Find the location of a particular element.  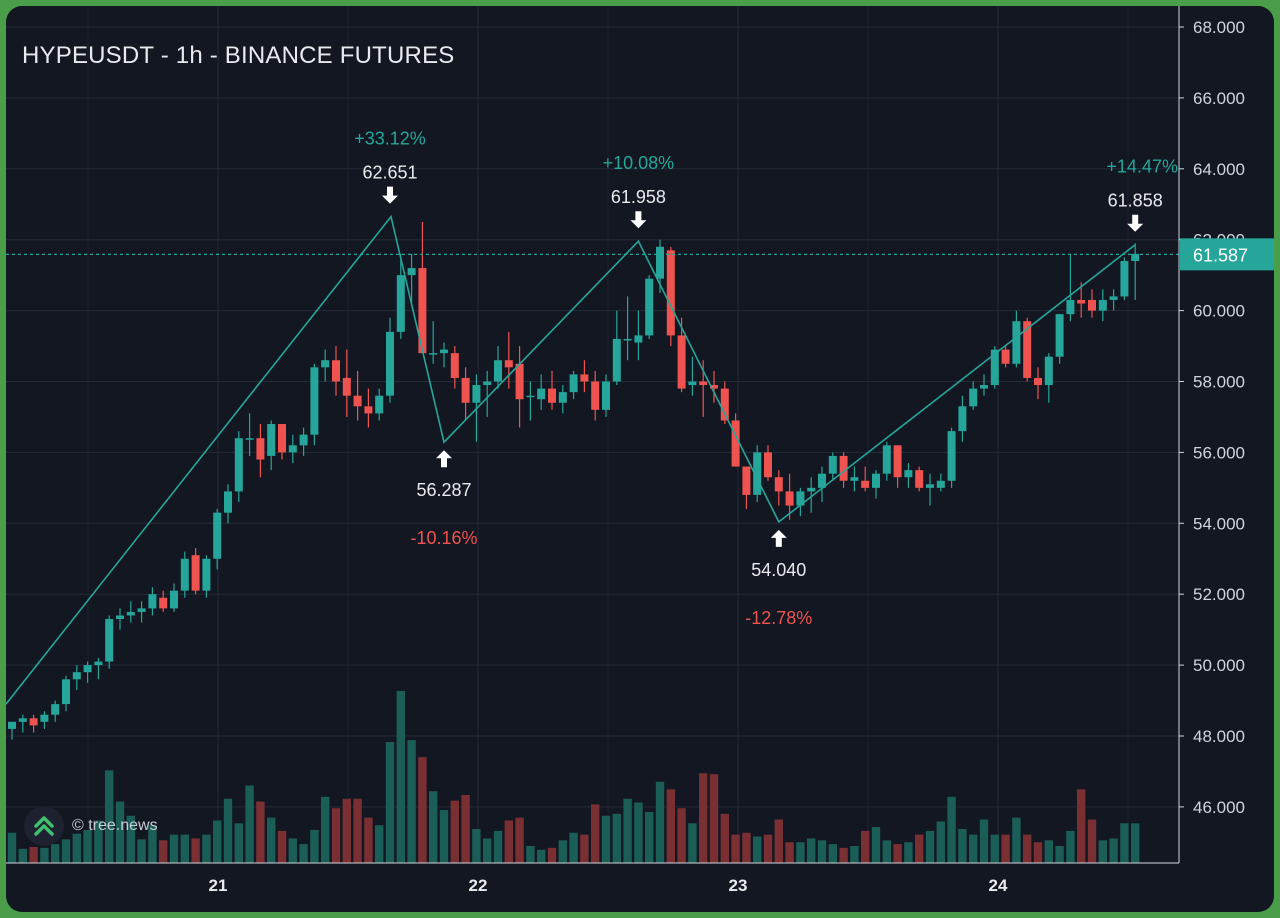

y-tick-label: 66.000 is located at coordinates (1219, 98).